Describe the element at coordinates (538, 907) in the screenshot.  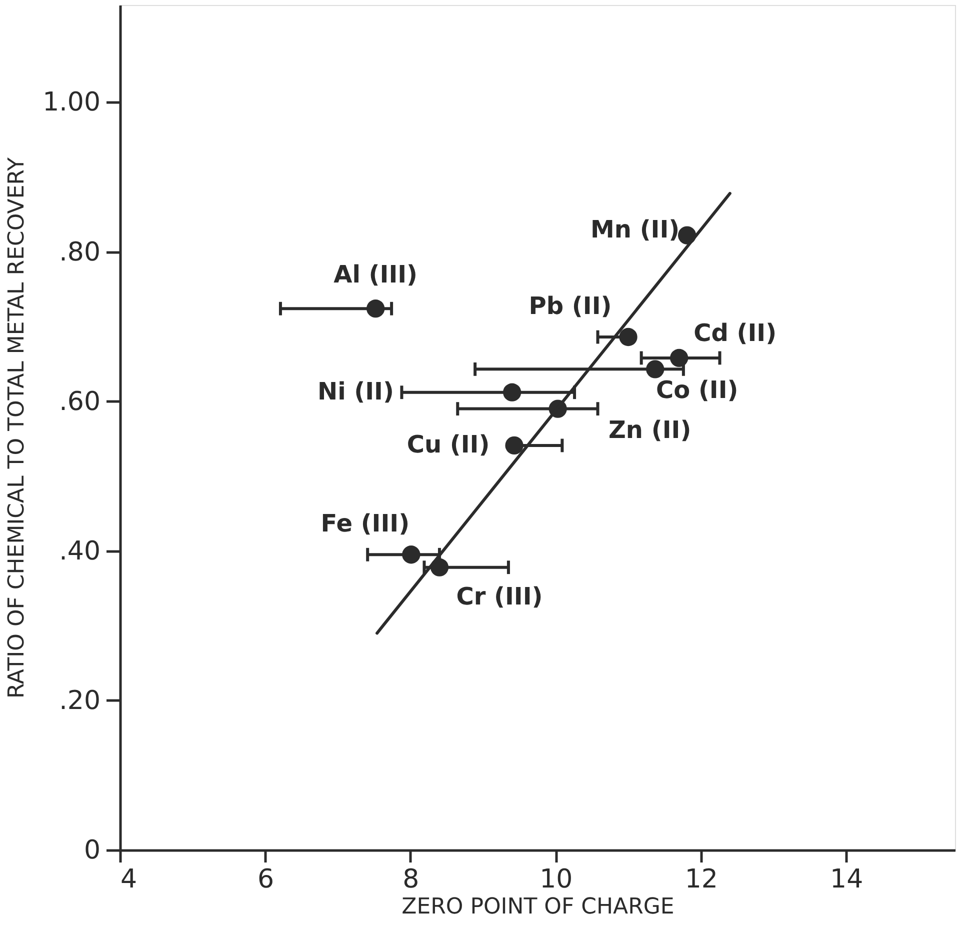
I see `x-axis-title: ZERO POINT OF CHARGE` at that location.